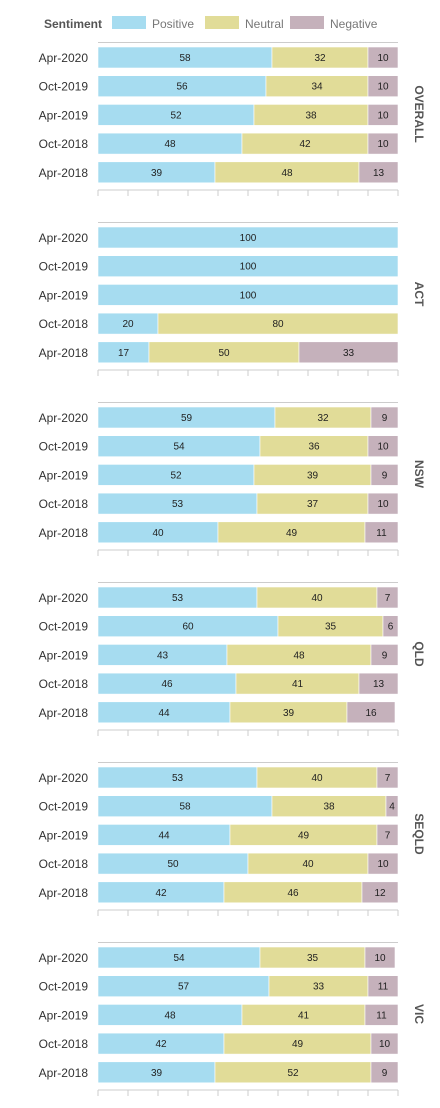 Image resolution: width=440 pixels, height=1108 pixels. What do you see at coordinates (219, 532) in the screenshot?
I see `bar-row: Apr-2018 40 49 11` at bounding box center [219, 532].